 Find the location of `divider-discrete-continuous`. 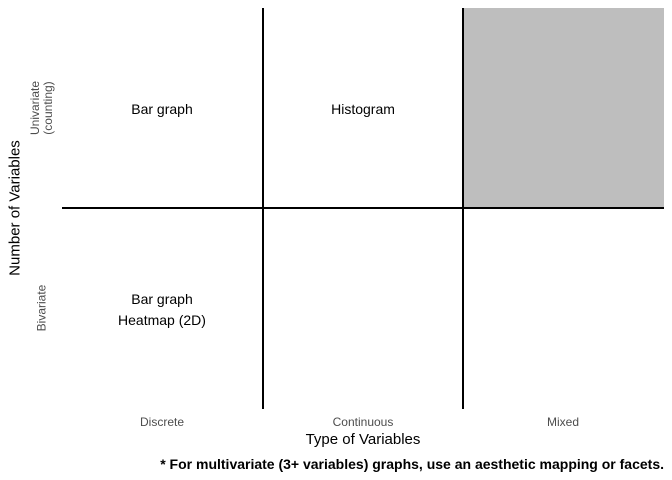

divider-discrete-continuous is located at coordinates (263, 208).